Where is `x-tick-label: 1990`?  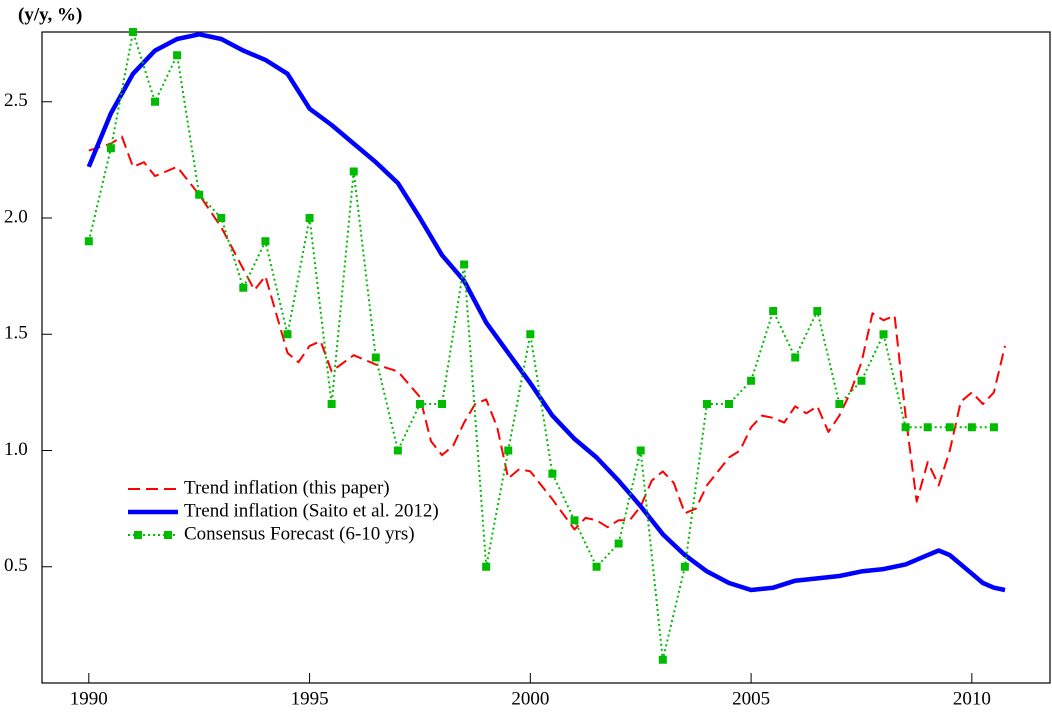 x-tick-label: 1990 is located at coordinates (89, 698).